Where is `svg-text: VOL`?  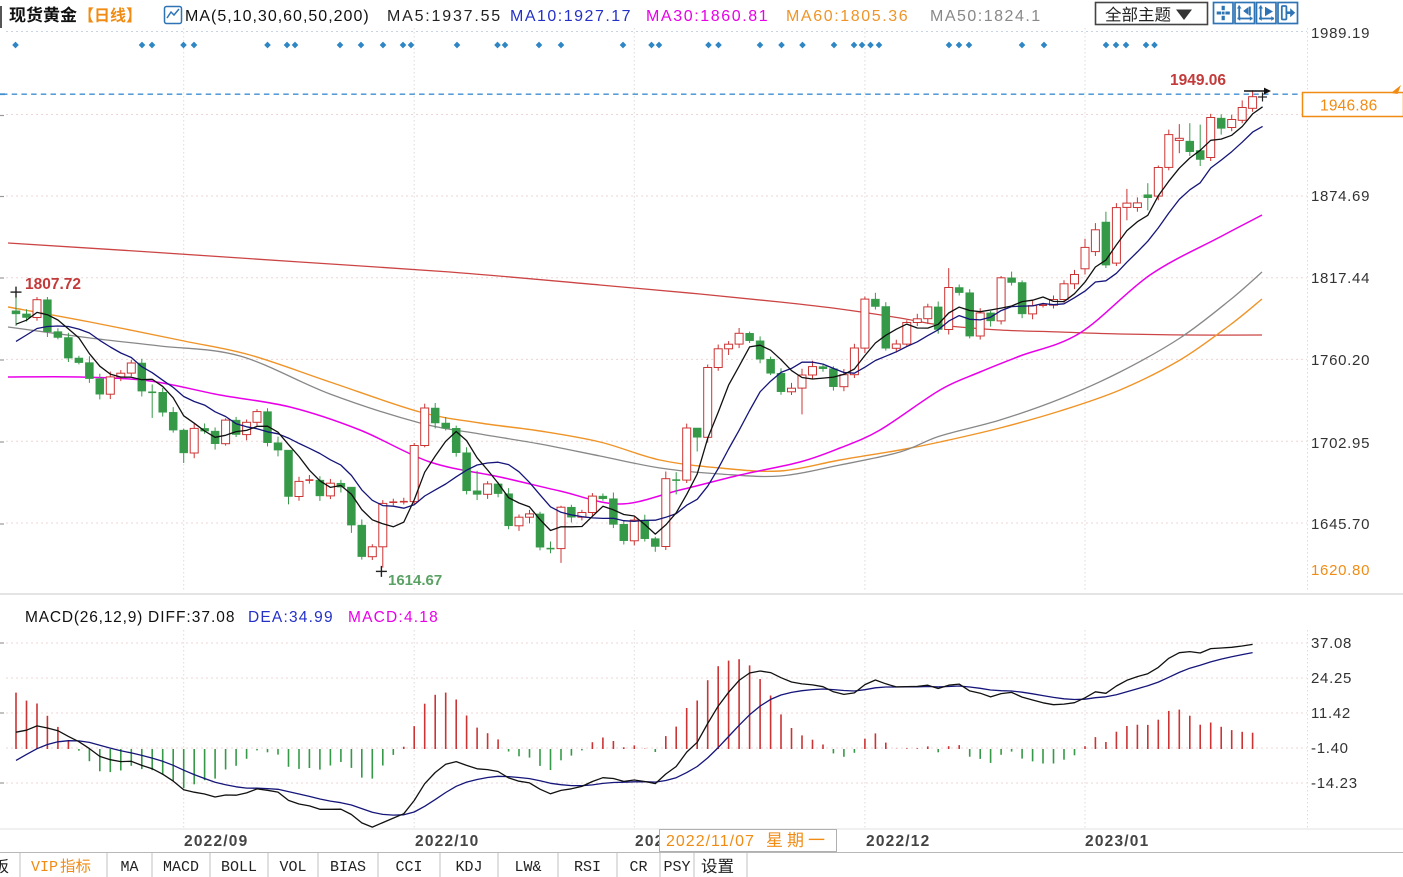 svg-text: VOL is located at coordinates (292, 867).